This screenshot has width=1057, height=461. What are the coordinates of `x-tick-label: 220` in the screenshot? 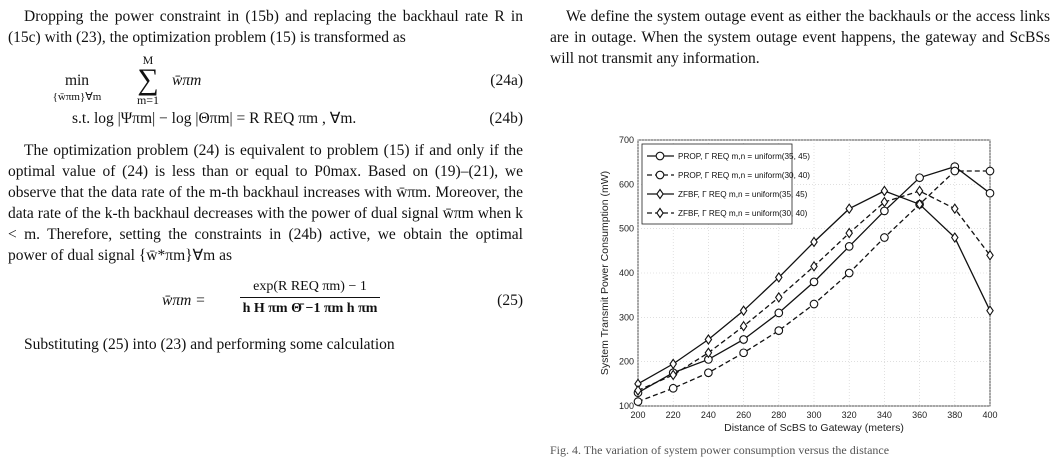 It's located at (673, 415).